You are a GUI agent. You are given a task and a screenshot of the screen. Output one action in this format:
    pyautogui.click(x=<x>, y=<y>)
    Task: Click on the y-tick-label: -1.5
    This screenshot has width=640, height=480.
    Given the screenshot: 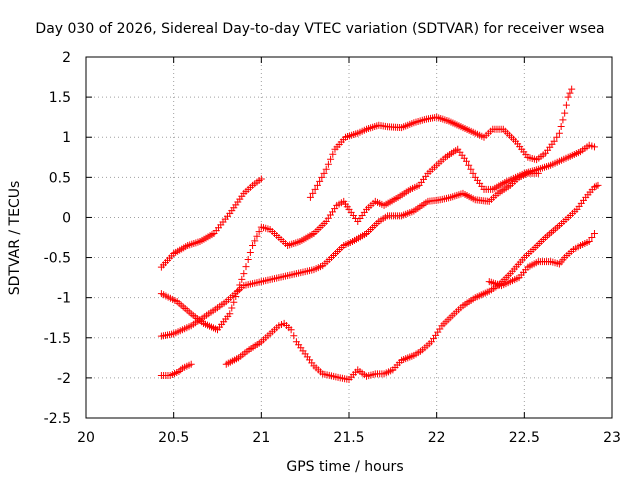 What is the action you would take?
    pyautogui.click(x=57, y=339)
    